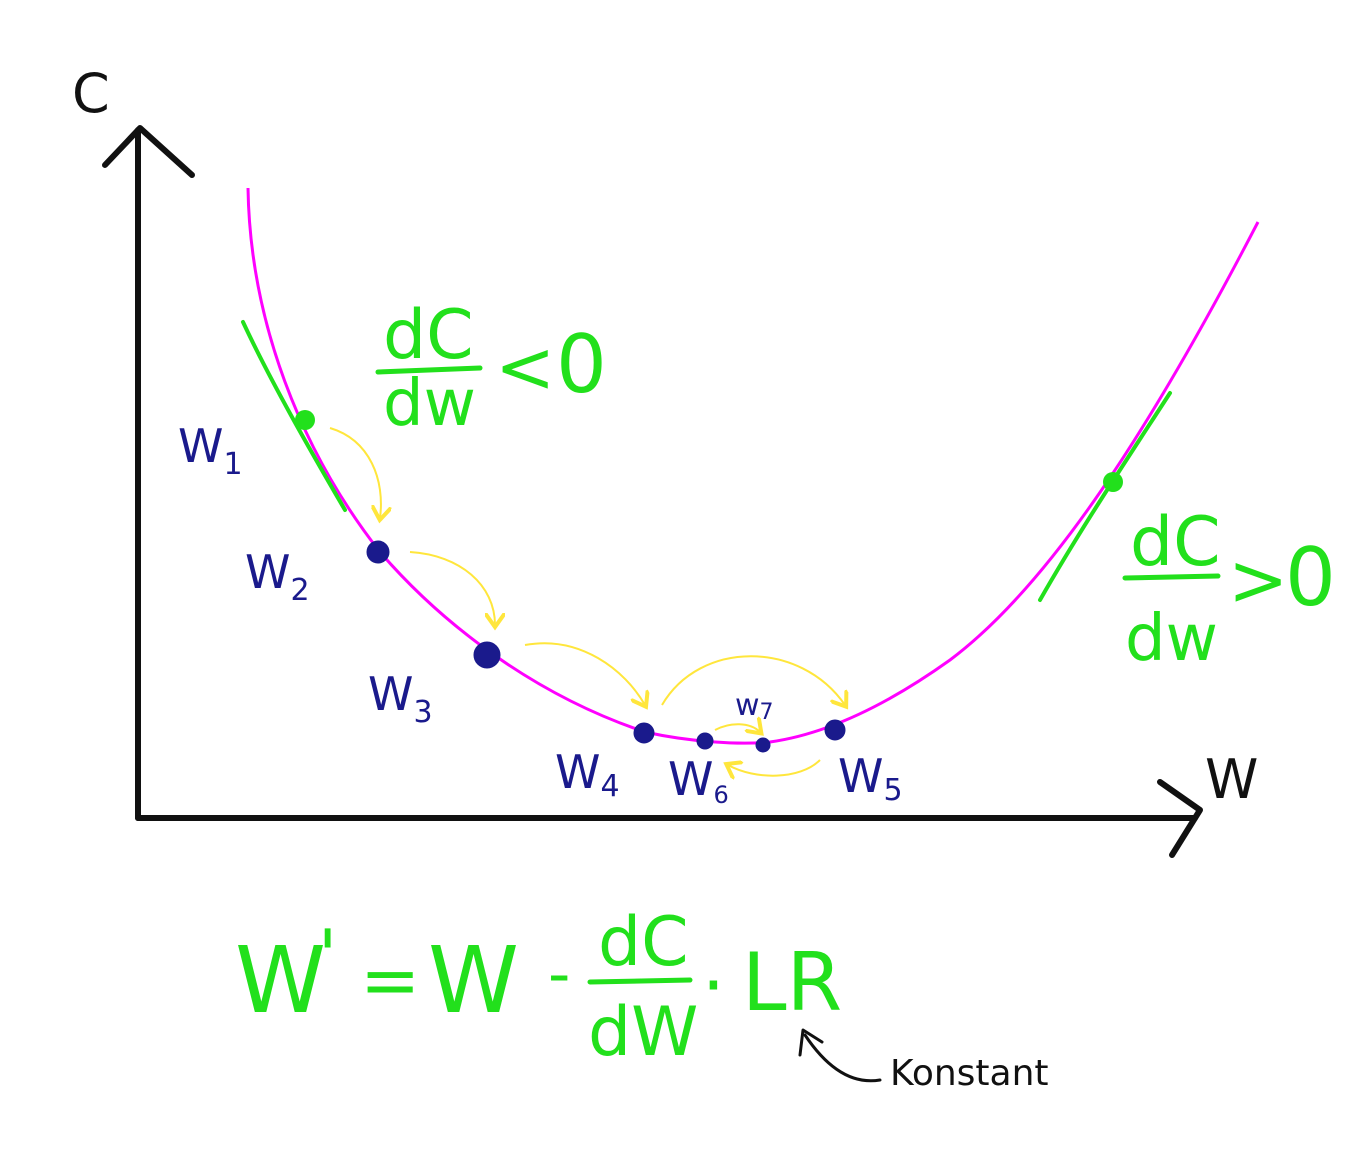 The image size is (1350, 1154). Describe the element at coordinates (1231, 779) in the screenshot. I see `x-axis-label: W` at that location.